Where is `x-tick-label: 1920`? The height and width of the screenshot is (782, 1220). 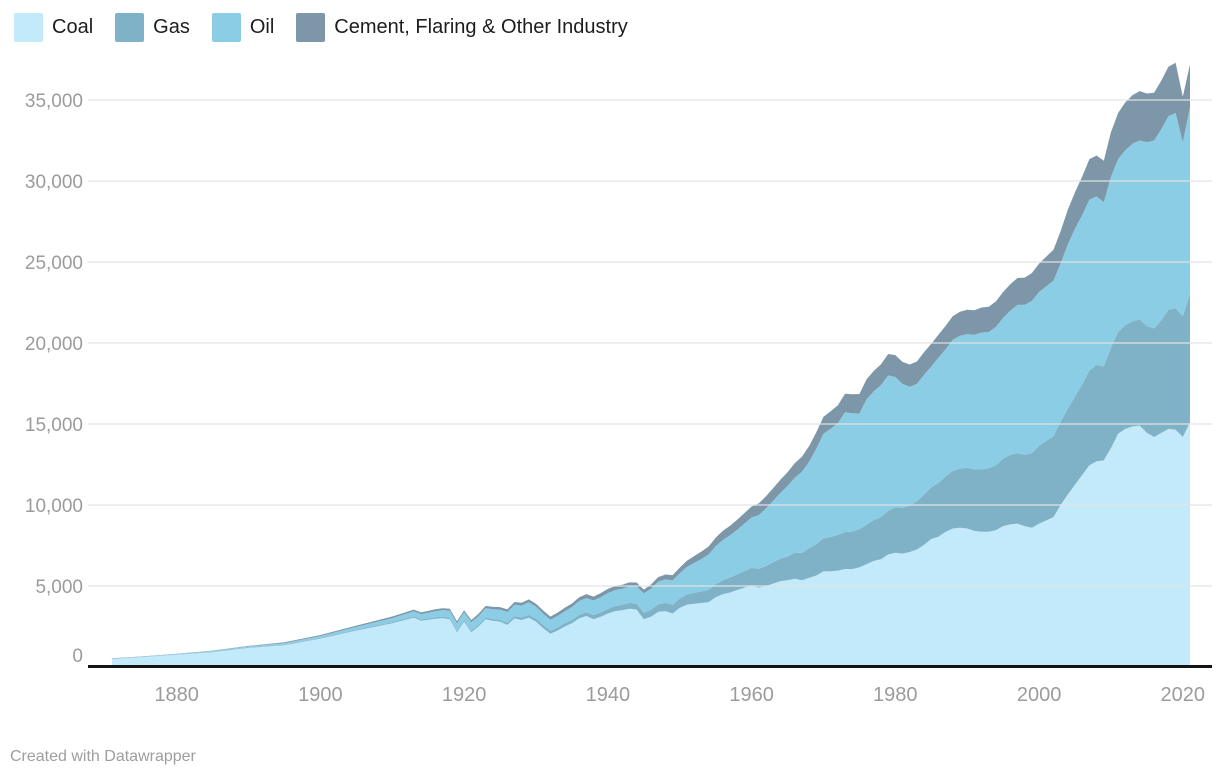
x-tick-label: 1920 is located at coordinates (464, 695).